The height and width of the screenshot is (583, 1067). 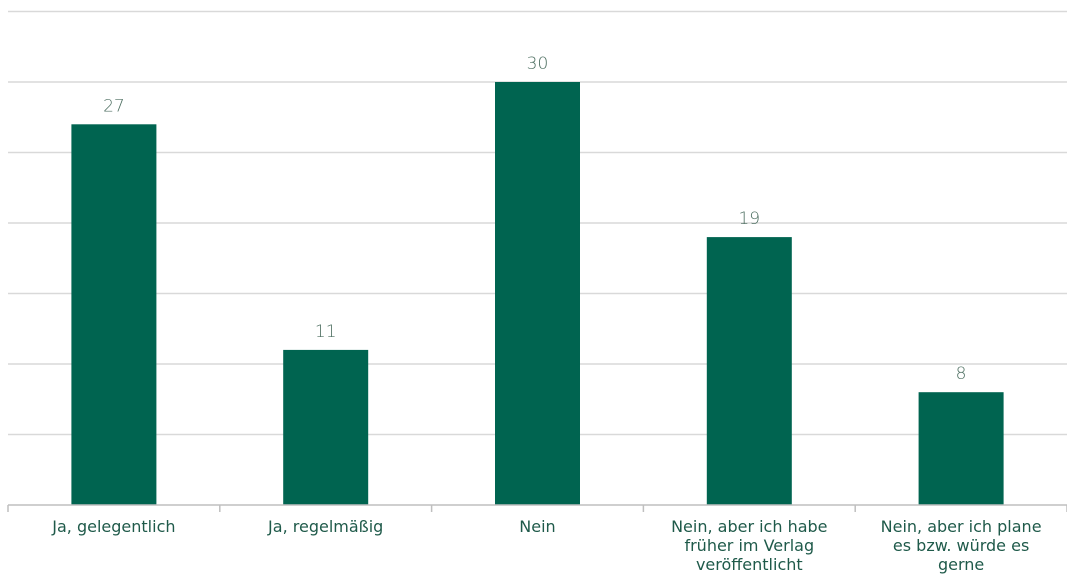 What do you see at coordinates (537, 526) in the screenshot?
I see `x-tick-label: Nein` at bounding box center [537, 526].